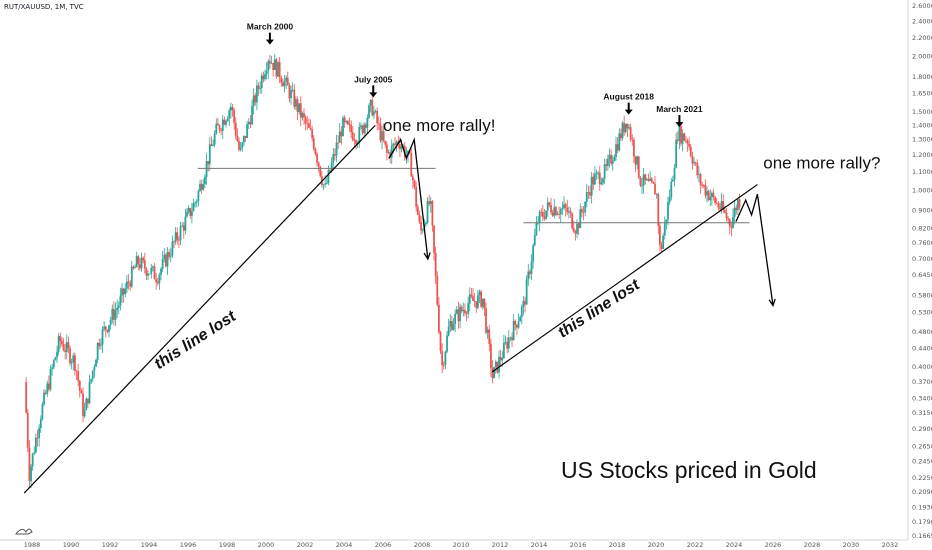 The image size is (932, 550). I want to click on projection-arrowhead, so click(772, 303).